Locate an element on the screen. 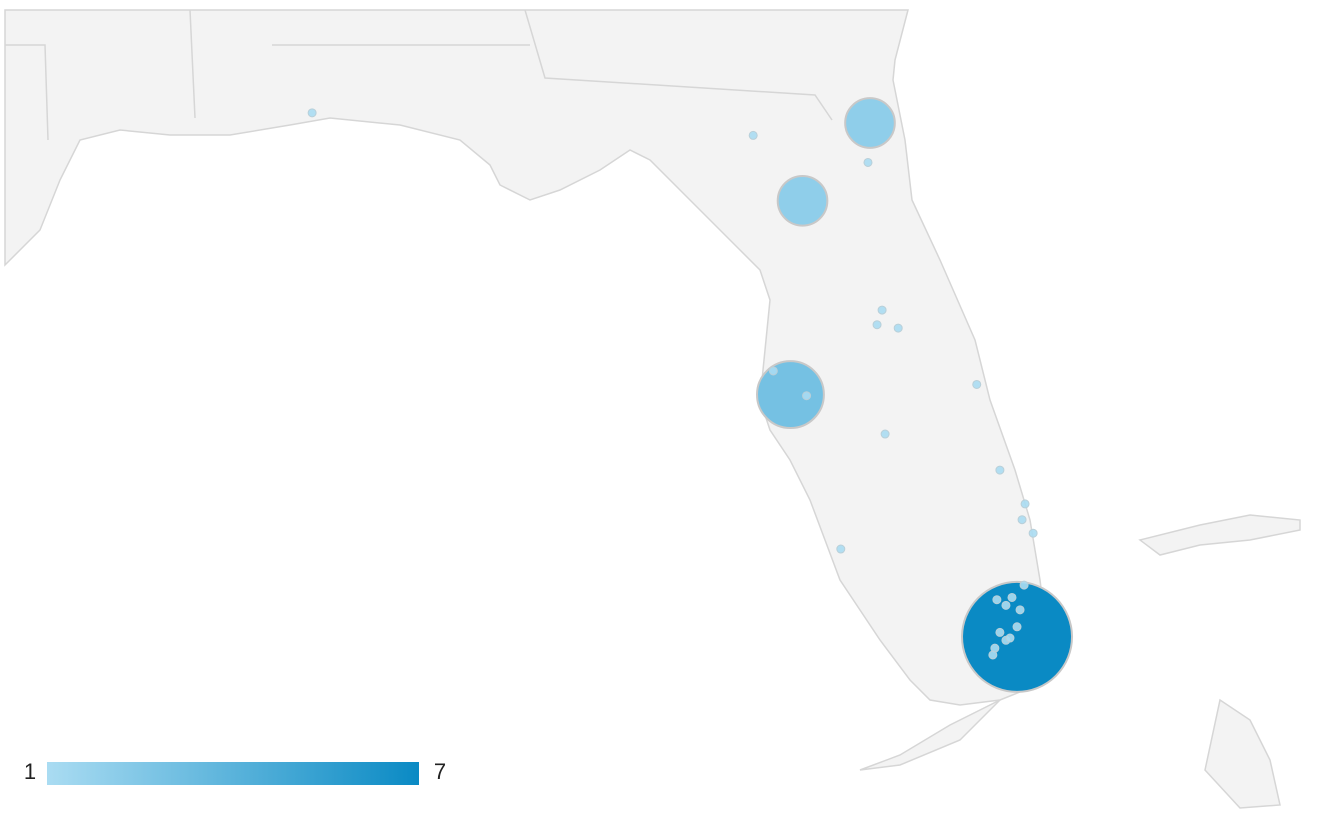 The height and width of the screenshot is (832, 1318). legend-min: 1 is located at coordinates (30, 771).